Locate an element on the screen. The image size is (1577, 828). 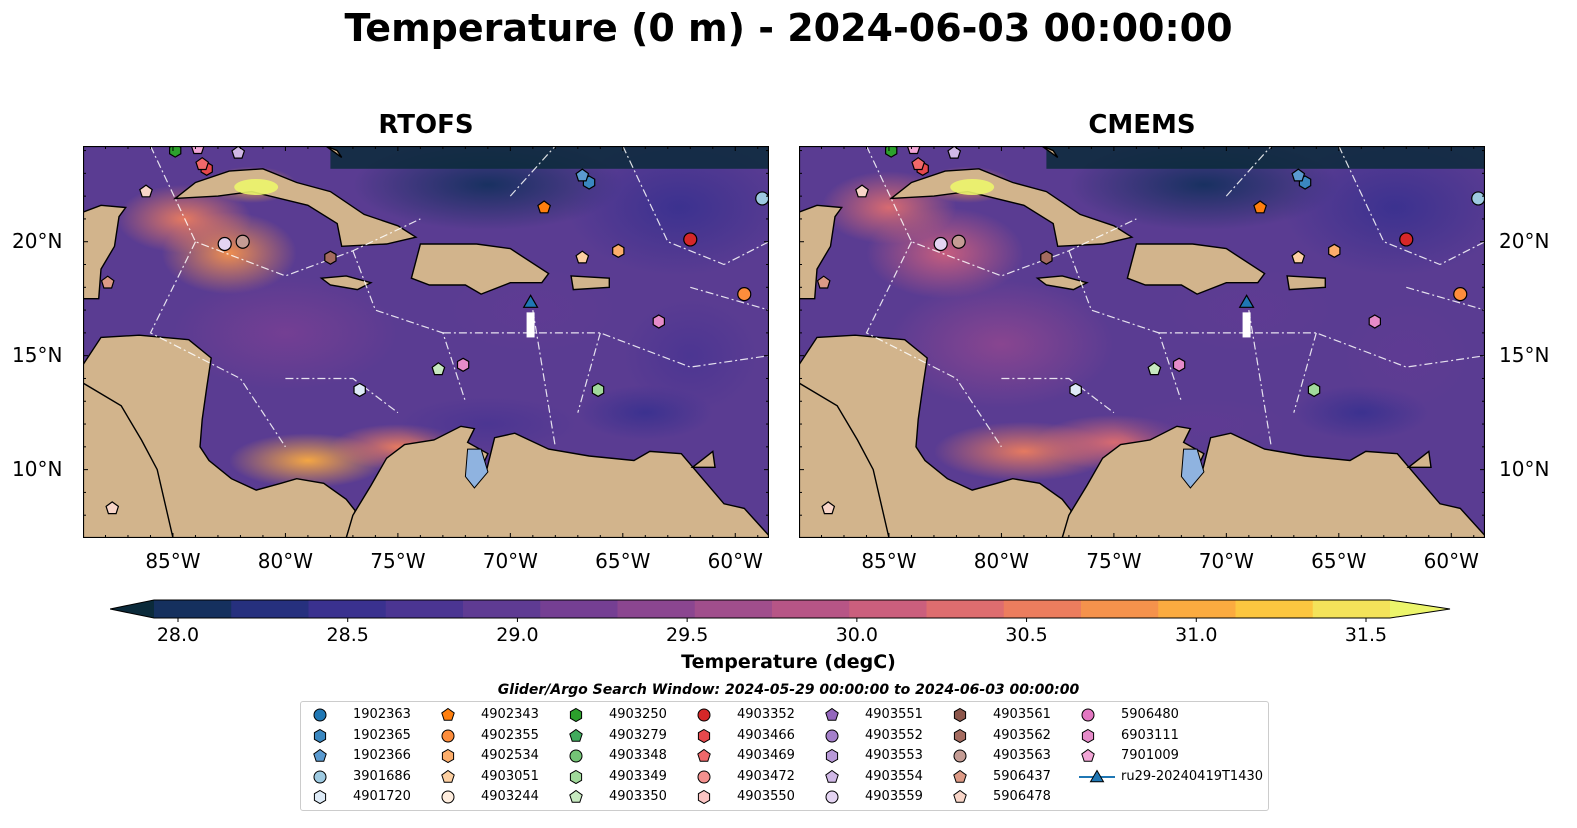
legend-label: 1902365 is located at coordinates (382, 735).